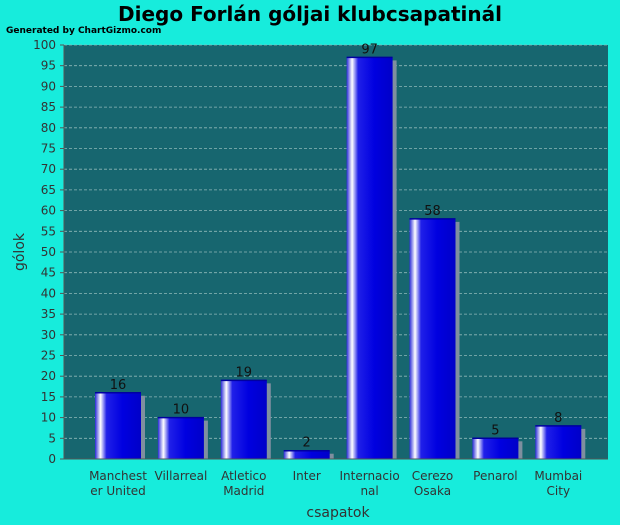  Describe the element at coordinates (181, 476) in the screenshot. I see `x-tick-label: Villarreal` at that location.